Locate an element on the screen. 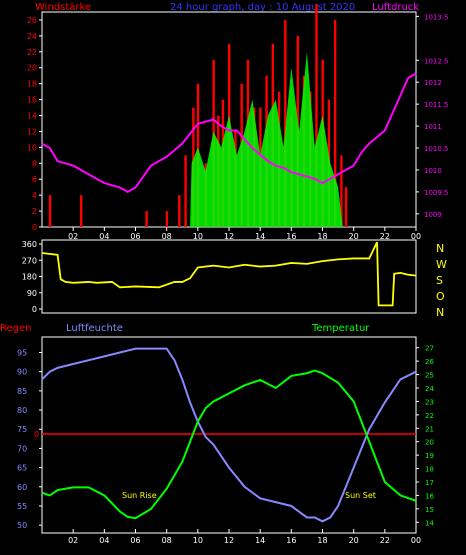  compass-label: S is located at coordinates (439, 280).